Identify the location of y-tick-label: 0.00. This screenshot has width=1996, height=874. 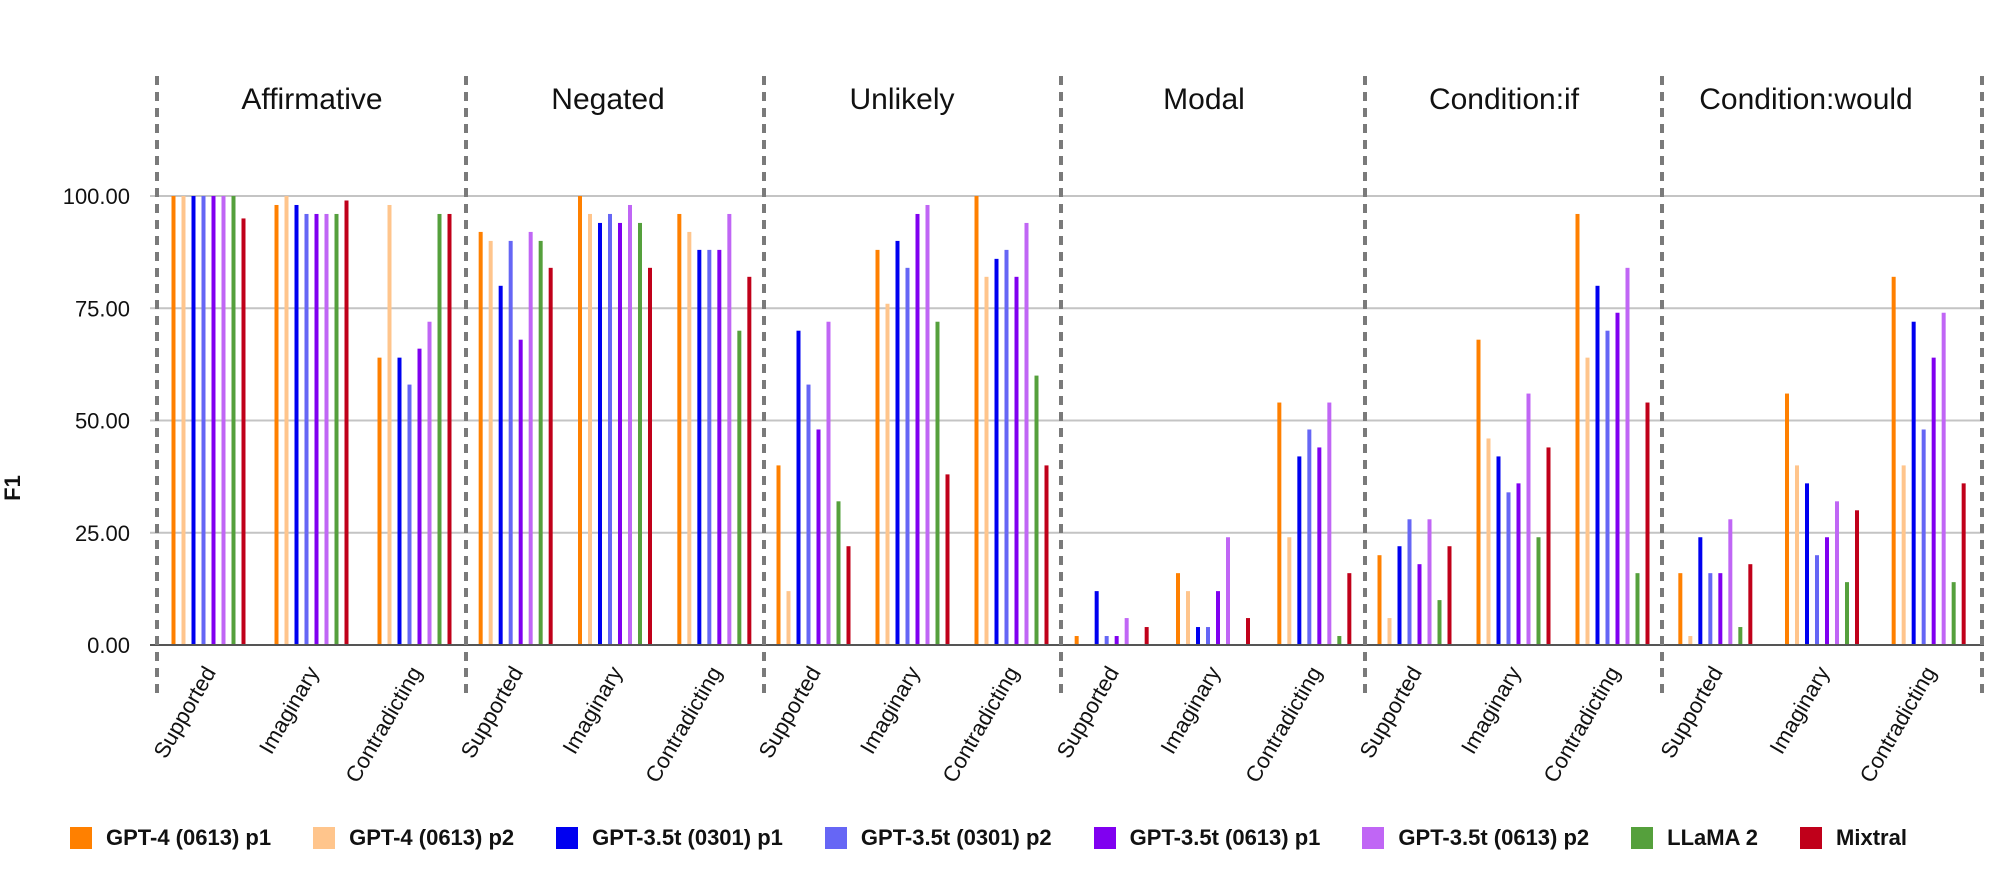
(108, 645).